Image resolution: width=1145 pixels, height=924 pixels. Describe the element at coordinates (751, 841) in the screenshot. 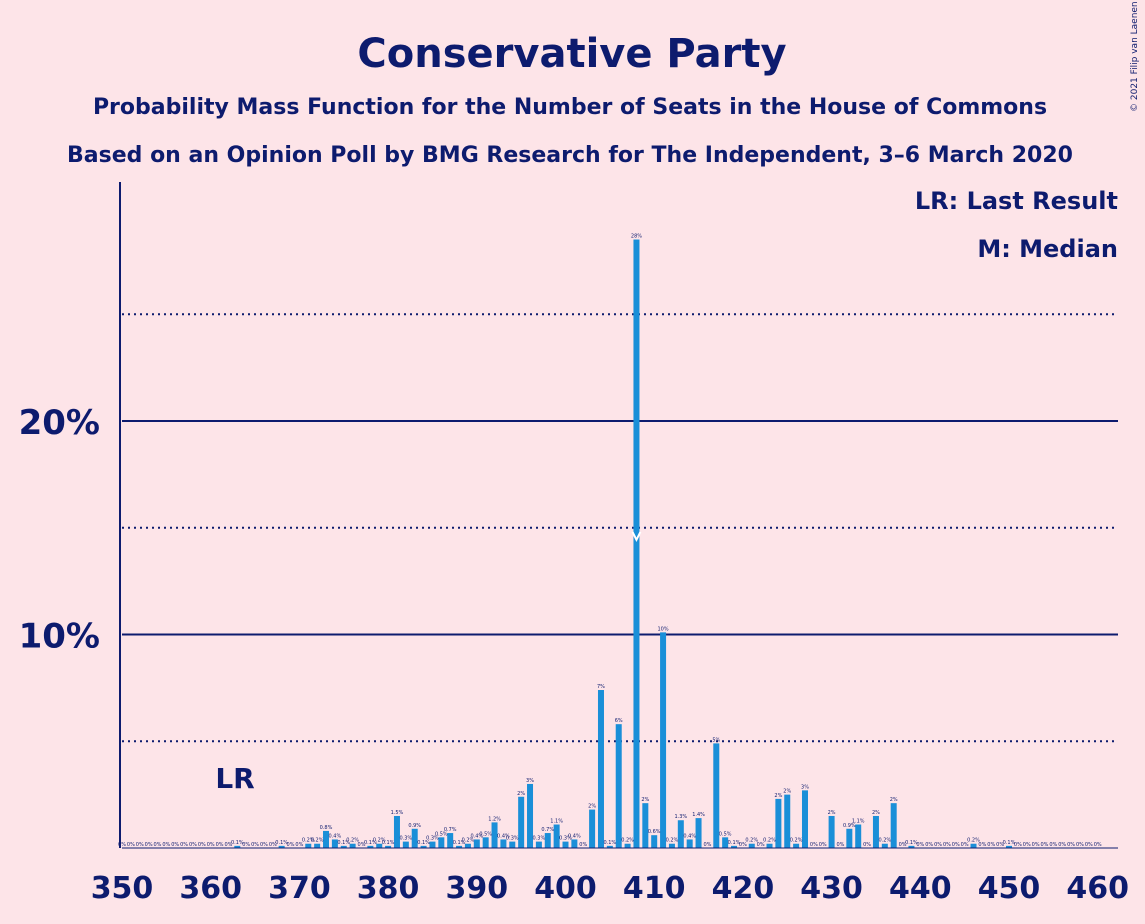

I see `bar-label-421: 0.2%` at that location.